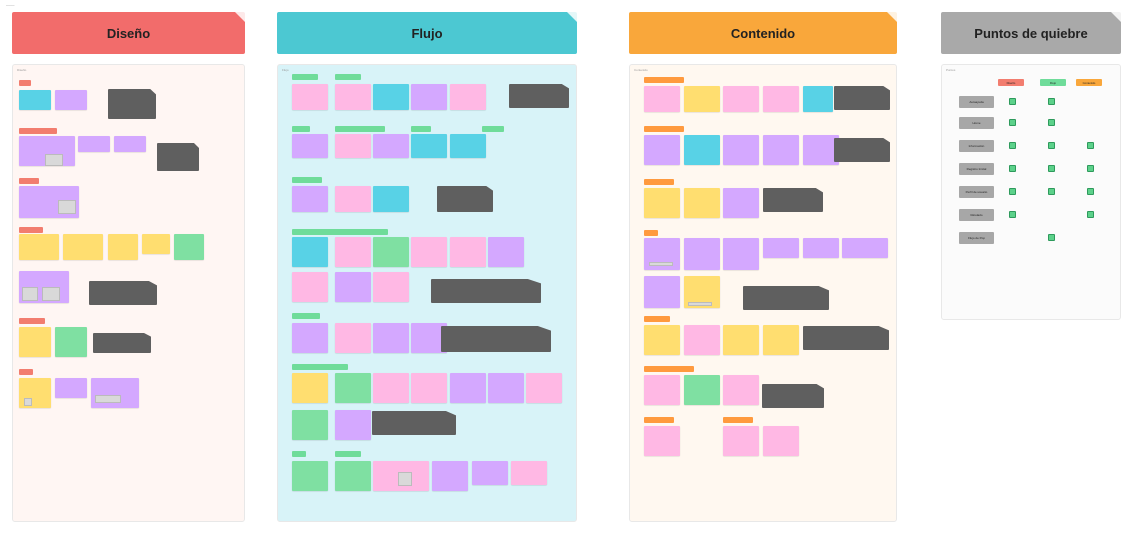 Image resolution: width=1132 pixels, height=534 pixels. What do you see at coordinates (976, 123) in the screenshot?
I see `breakpoint-row-label: Home` at bounding box center [976, 123].